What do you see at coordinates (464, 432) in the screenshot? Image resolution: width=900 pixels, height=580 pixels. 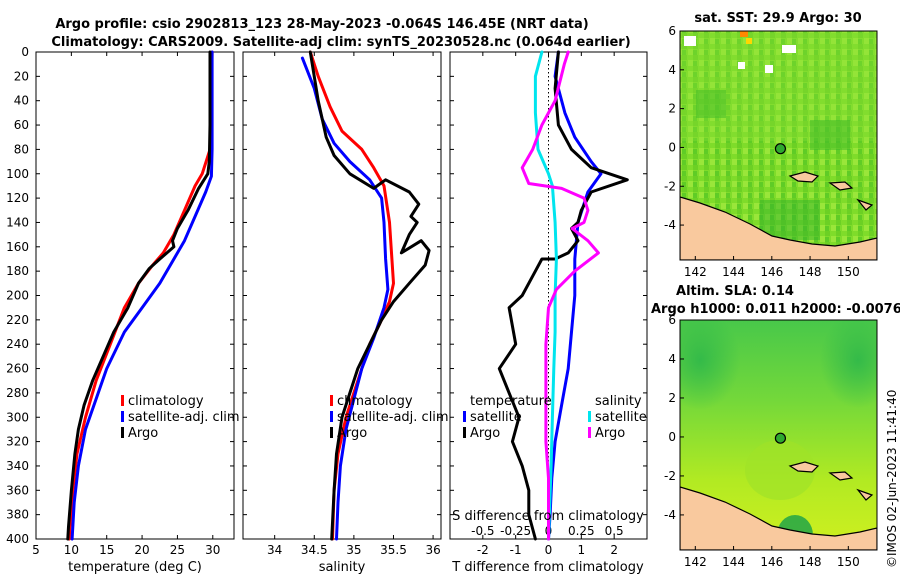 I see `legend-swatch-t-argo` at bounding box center [464, 432].